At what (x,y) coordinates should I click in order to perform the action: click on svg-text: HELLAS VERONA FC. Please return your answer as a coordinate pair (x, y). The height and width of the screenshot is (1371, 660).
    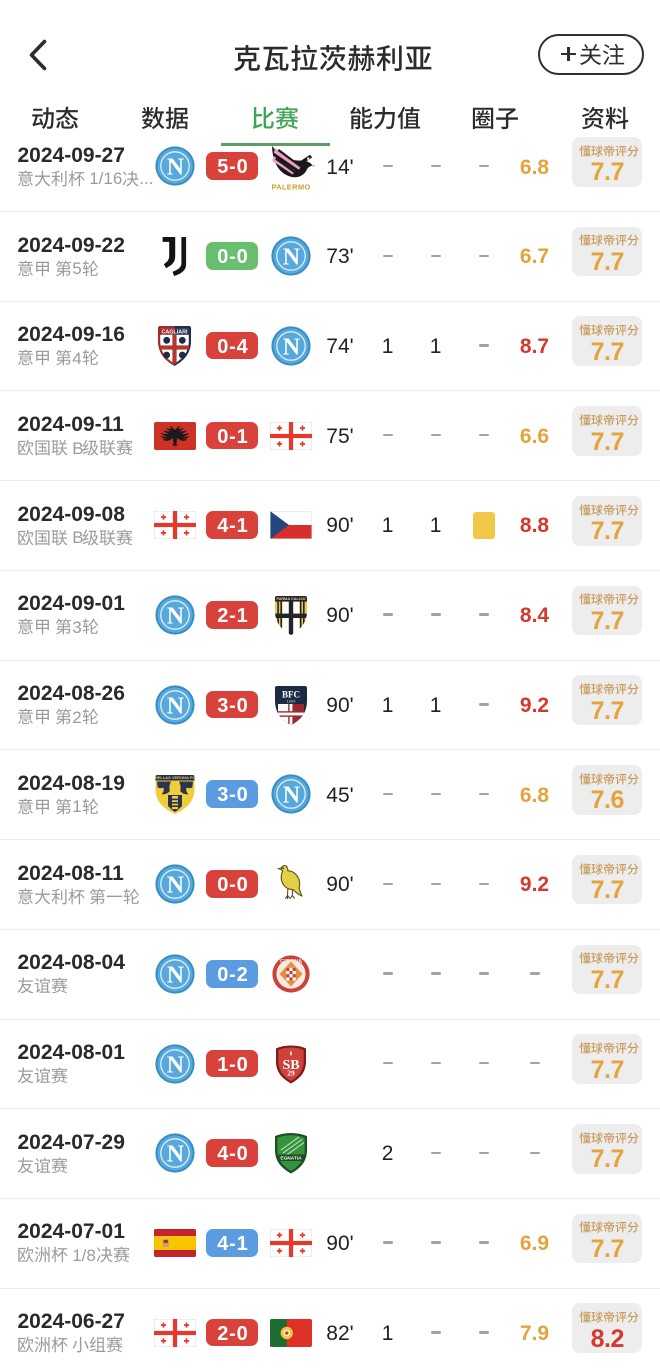
    Looking at the image, I should click on (174, 777).